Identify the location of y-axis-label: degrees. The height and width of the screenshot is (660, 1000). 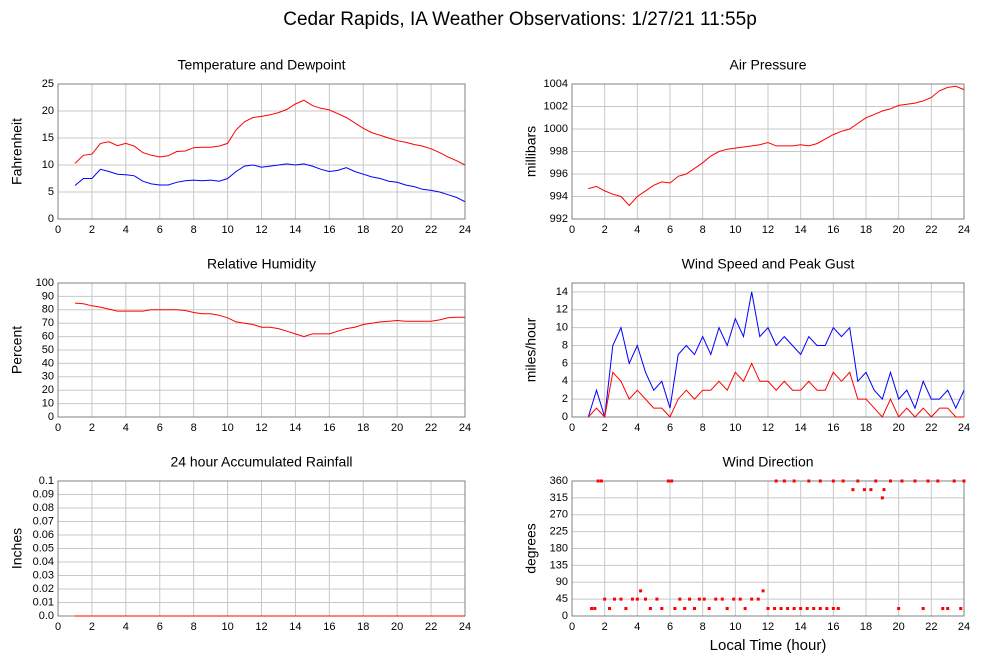
(531, 548).